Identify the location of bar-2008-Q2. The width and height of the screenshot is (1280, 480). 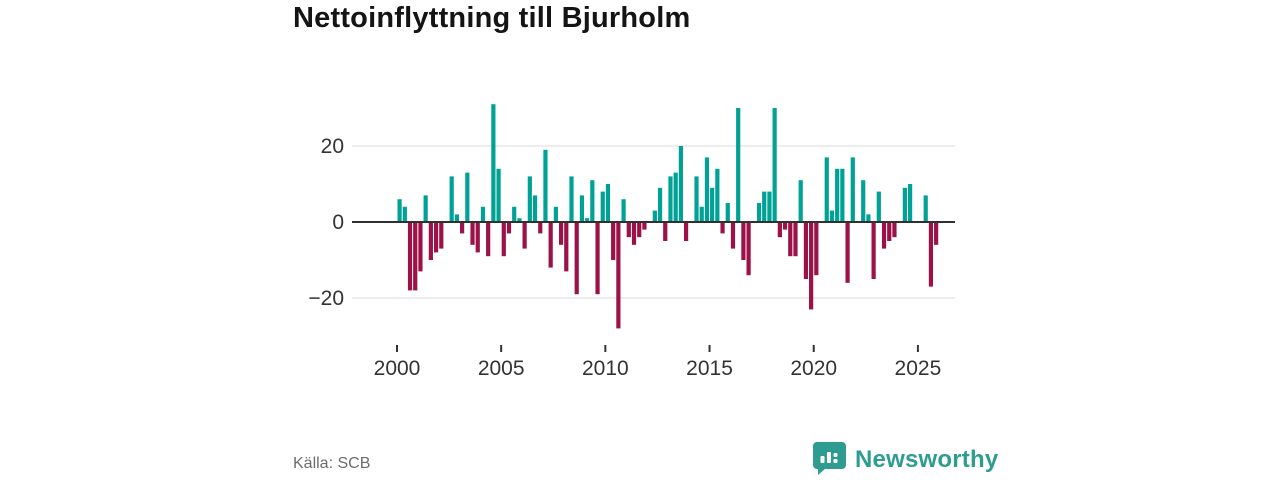
(571, 199).